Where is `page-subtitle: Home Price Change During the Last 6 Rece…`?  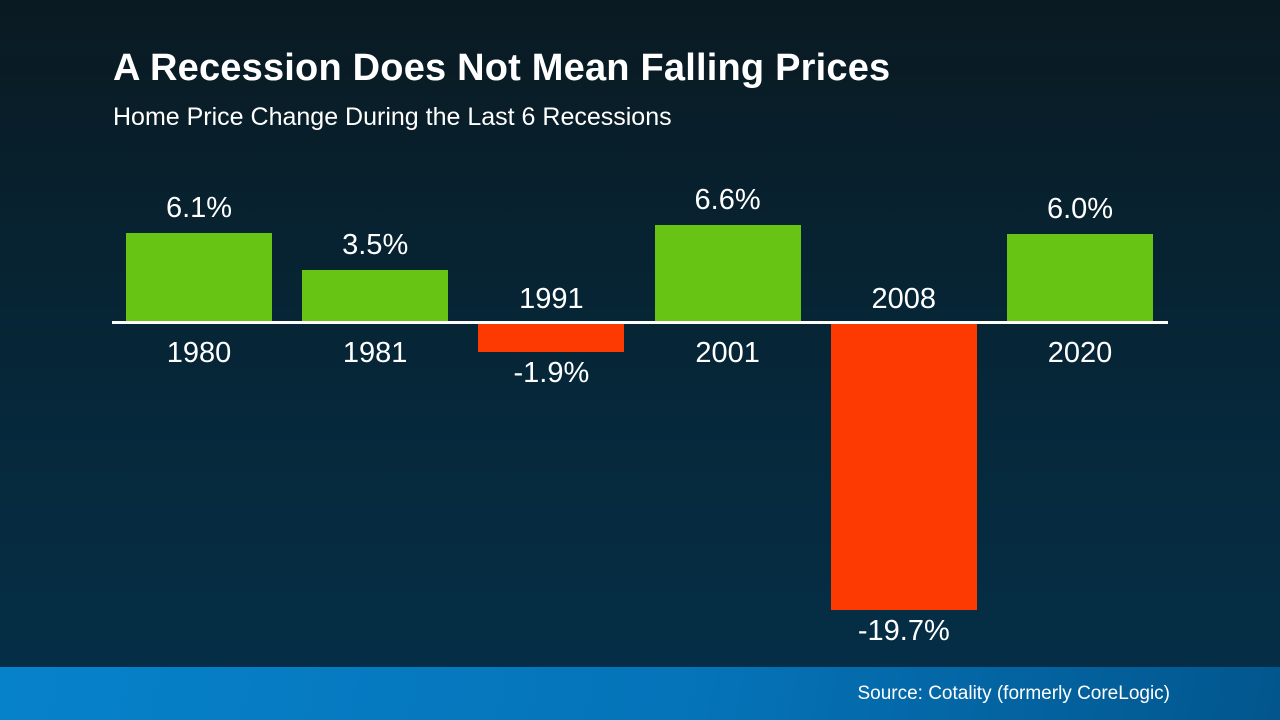 page-subtitle: Home Price Change During the Last 6 Rece… is located at coordinates (392, 117).